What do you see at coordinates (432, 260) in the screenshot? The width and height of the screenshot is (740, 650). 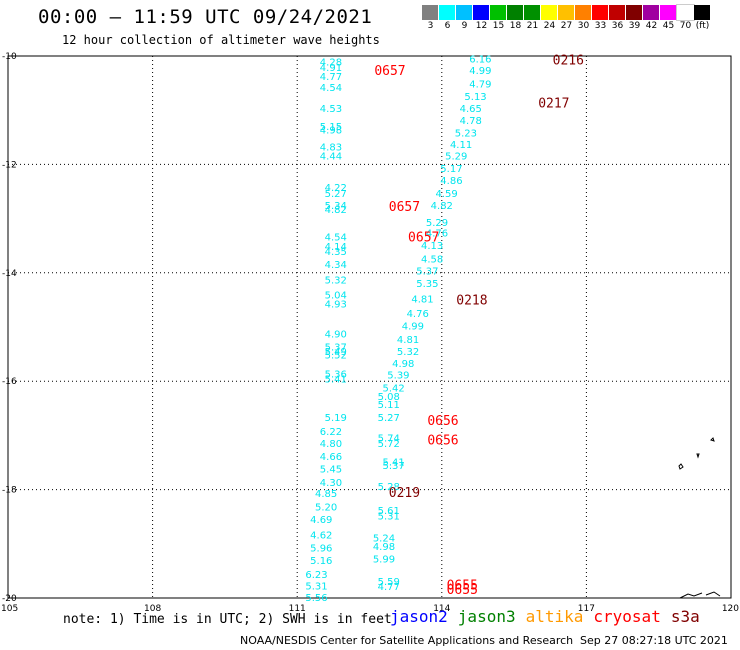 I see `wave-height-value: 4.58` at bounding box center [432, 260].